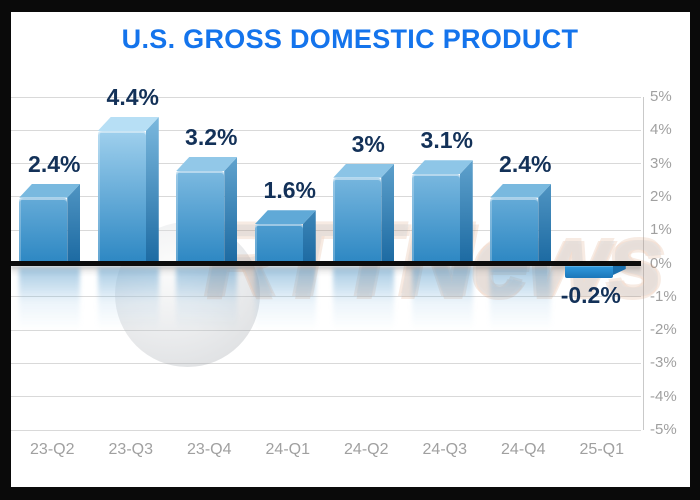 The image size is (700, 500). I want to click on bar-24-Q1, so click(278, 245).